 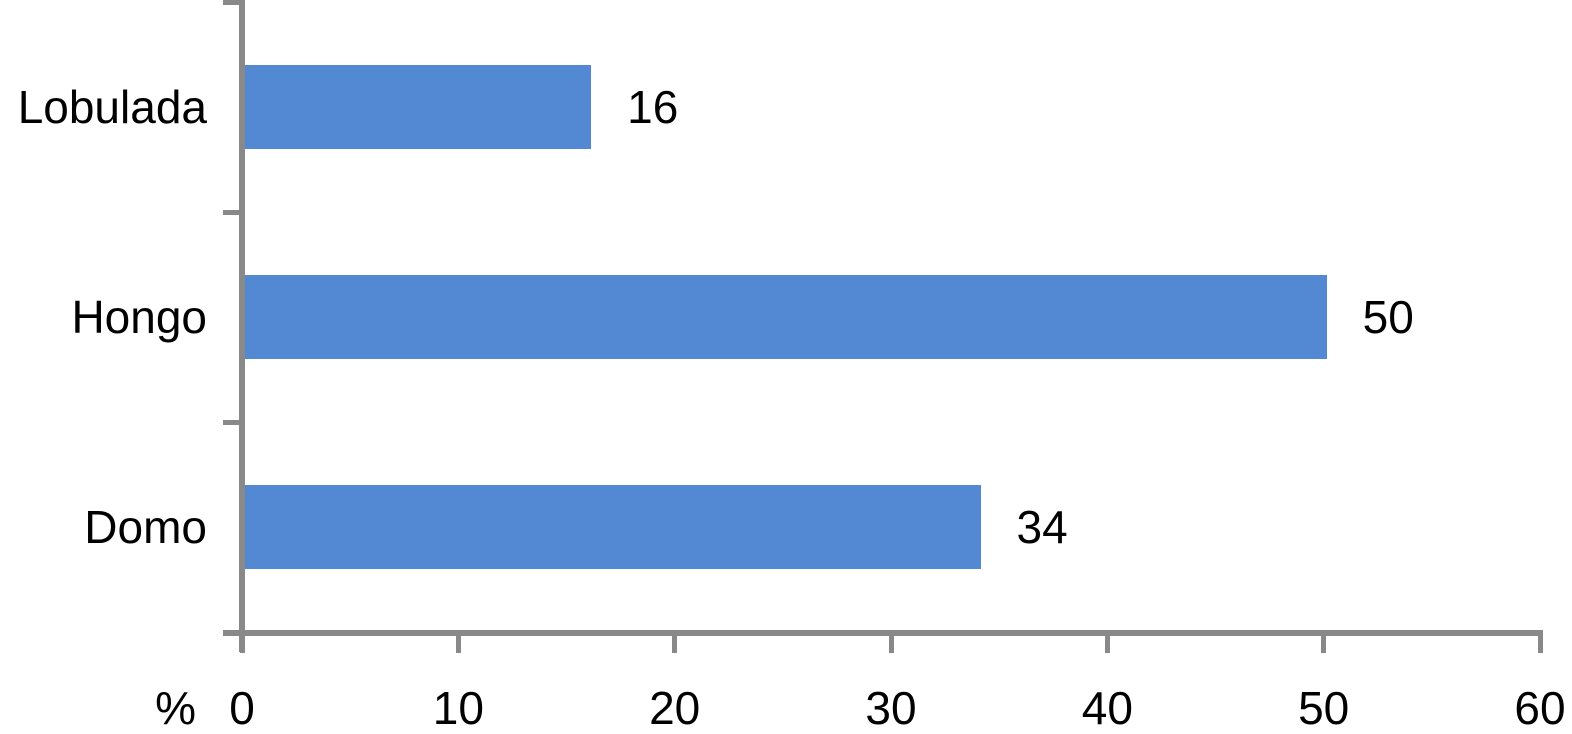 What do you see at coordinates (891, 708) in the screenshot?
I see `x-axis-tick-label: 30` at bounding box center [891, 708].